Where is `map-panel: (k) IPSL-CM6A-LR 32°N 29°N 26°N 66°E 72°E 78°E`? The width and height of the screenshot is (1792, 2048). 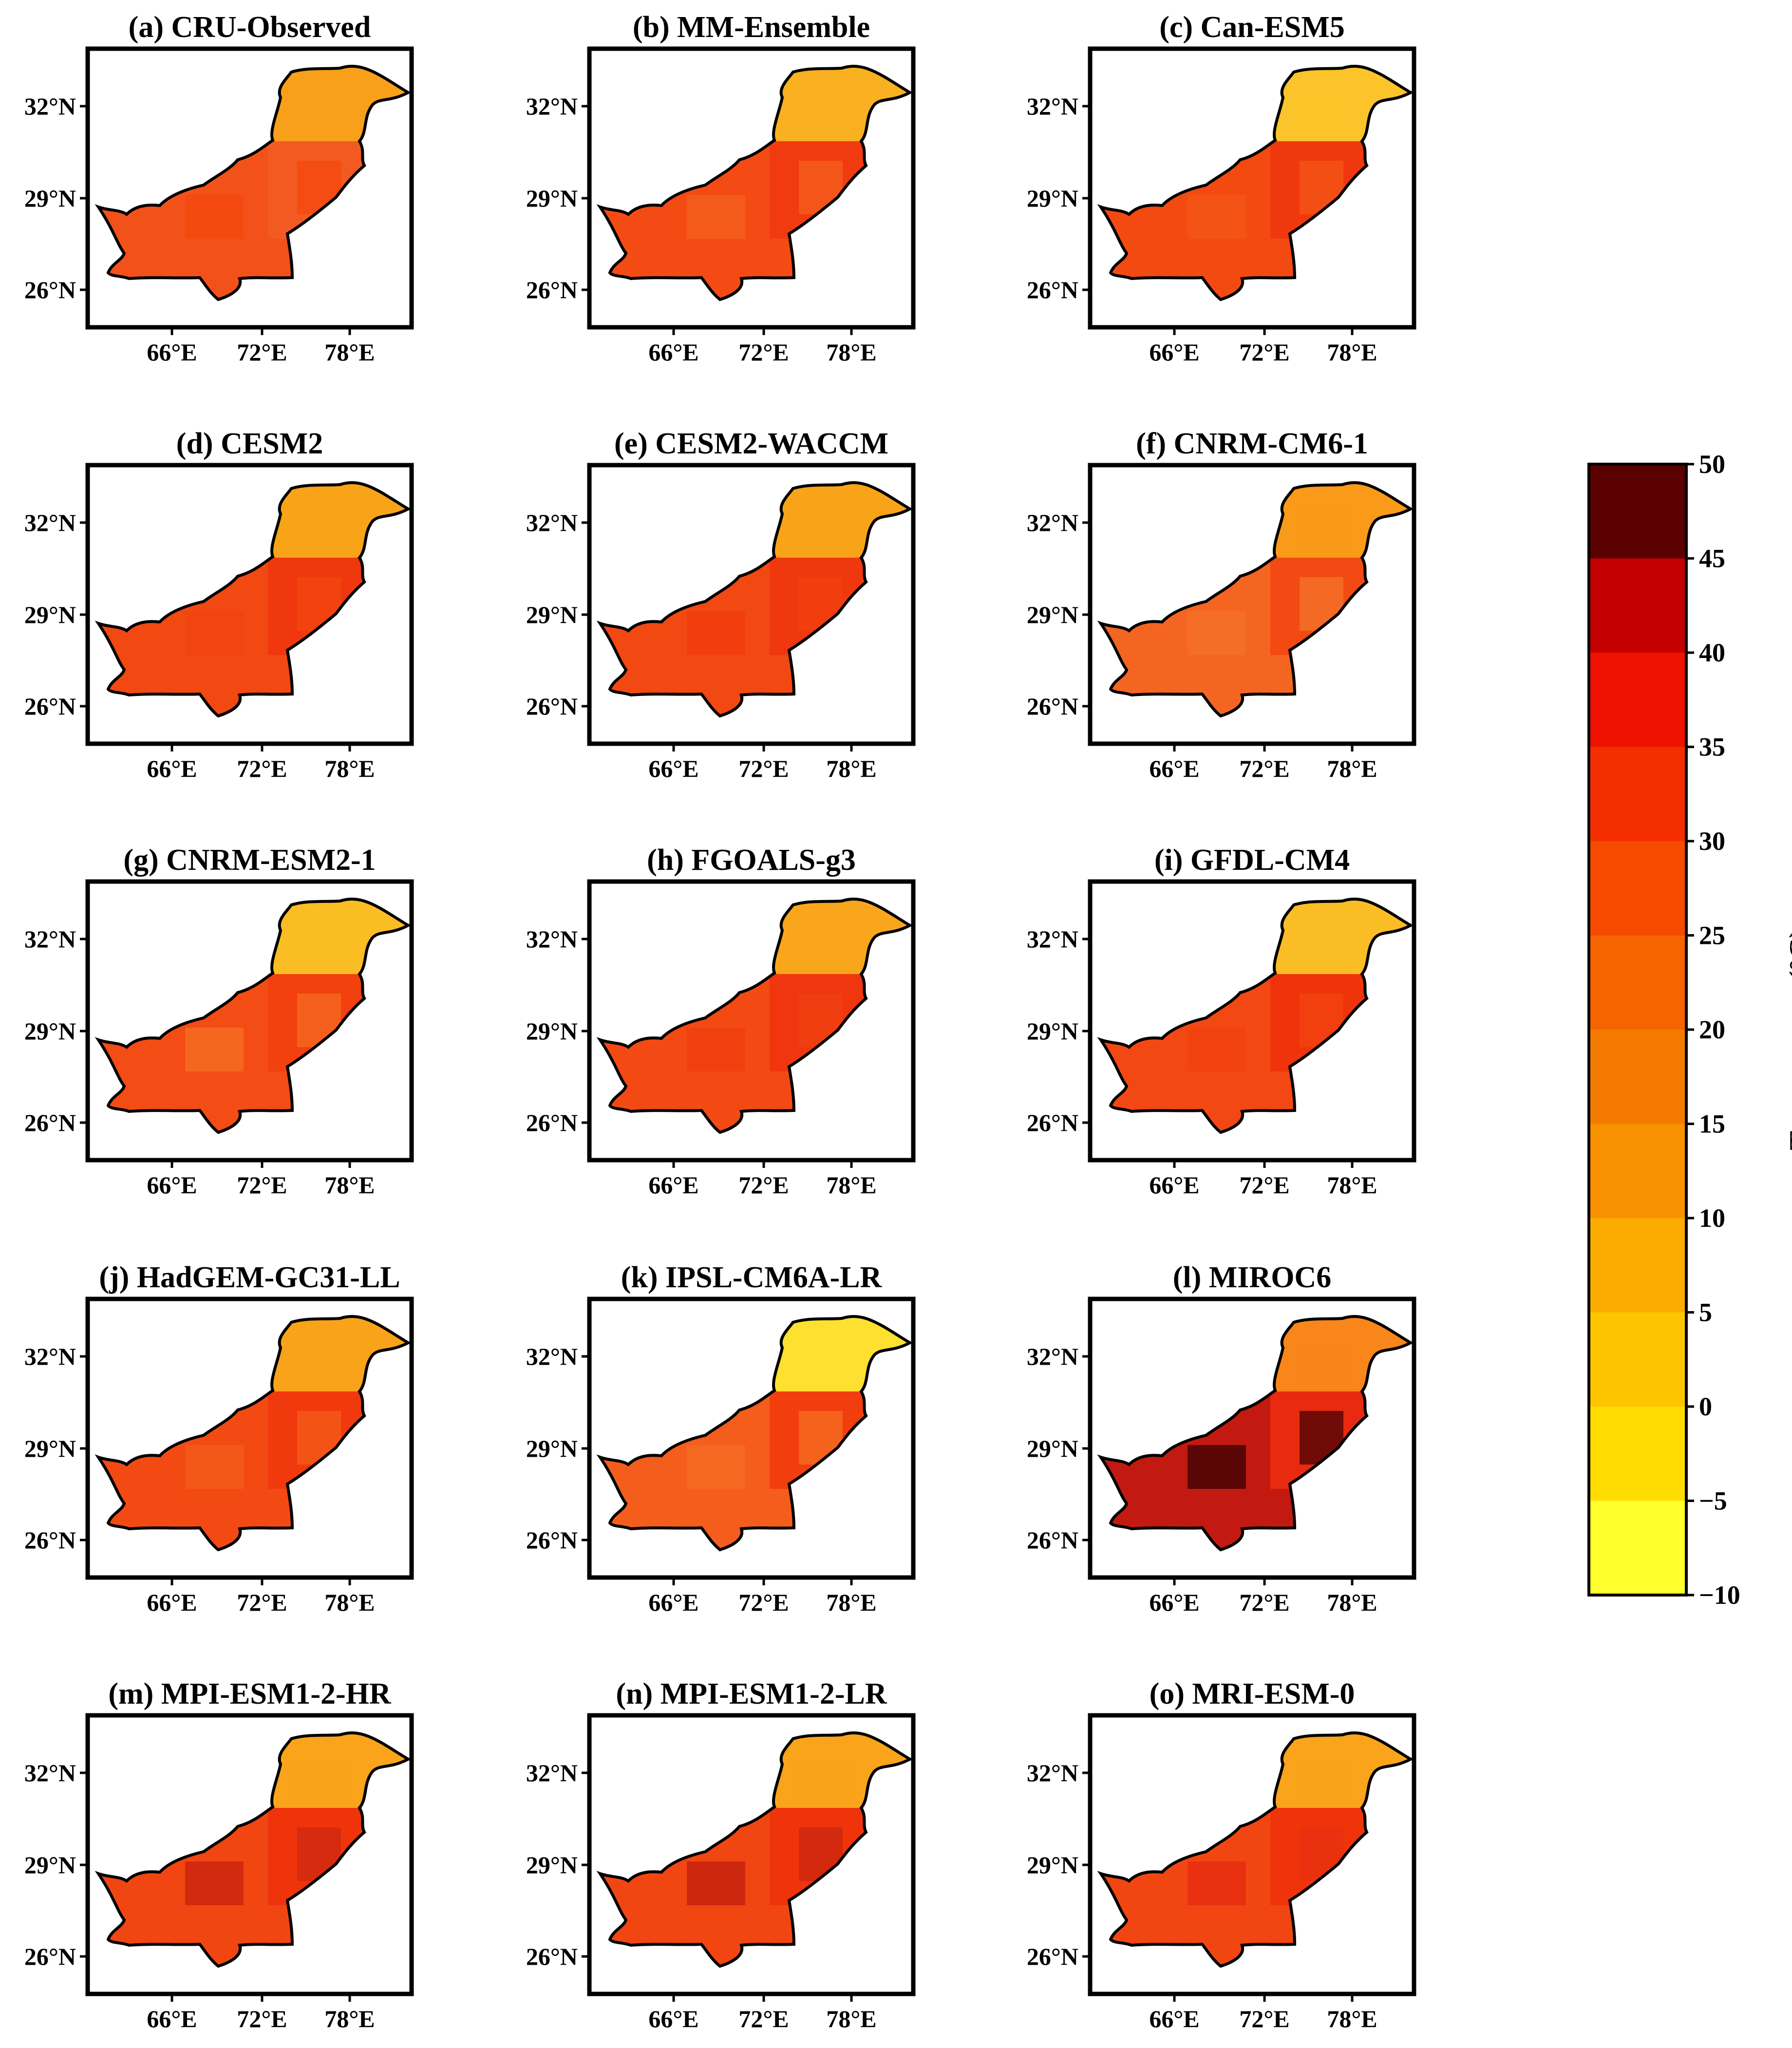 map-panel: (k) IPSL-CM6A-LR 32°N 29°N 26°N 66°E 72°E 78°E is located at coordinates (721, 1438).